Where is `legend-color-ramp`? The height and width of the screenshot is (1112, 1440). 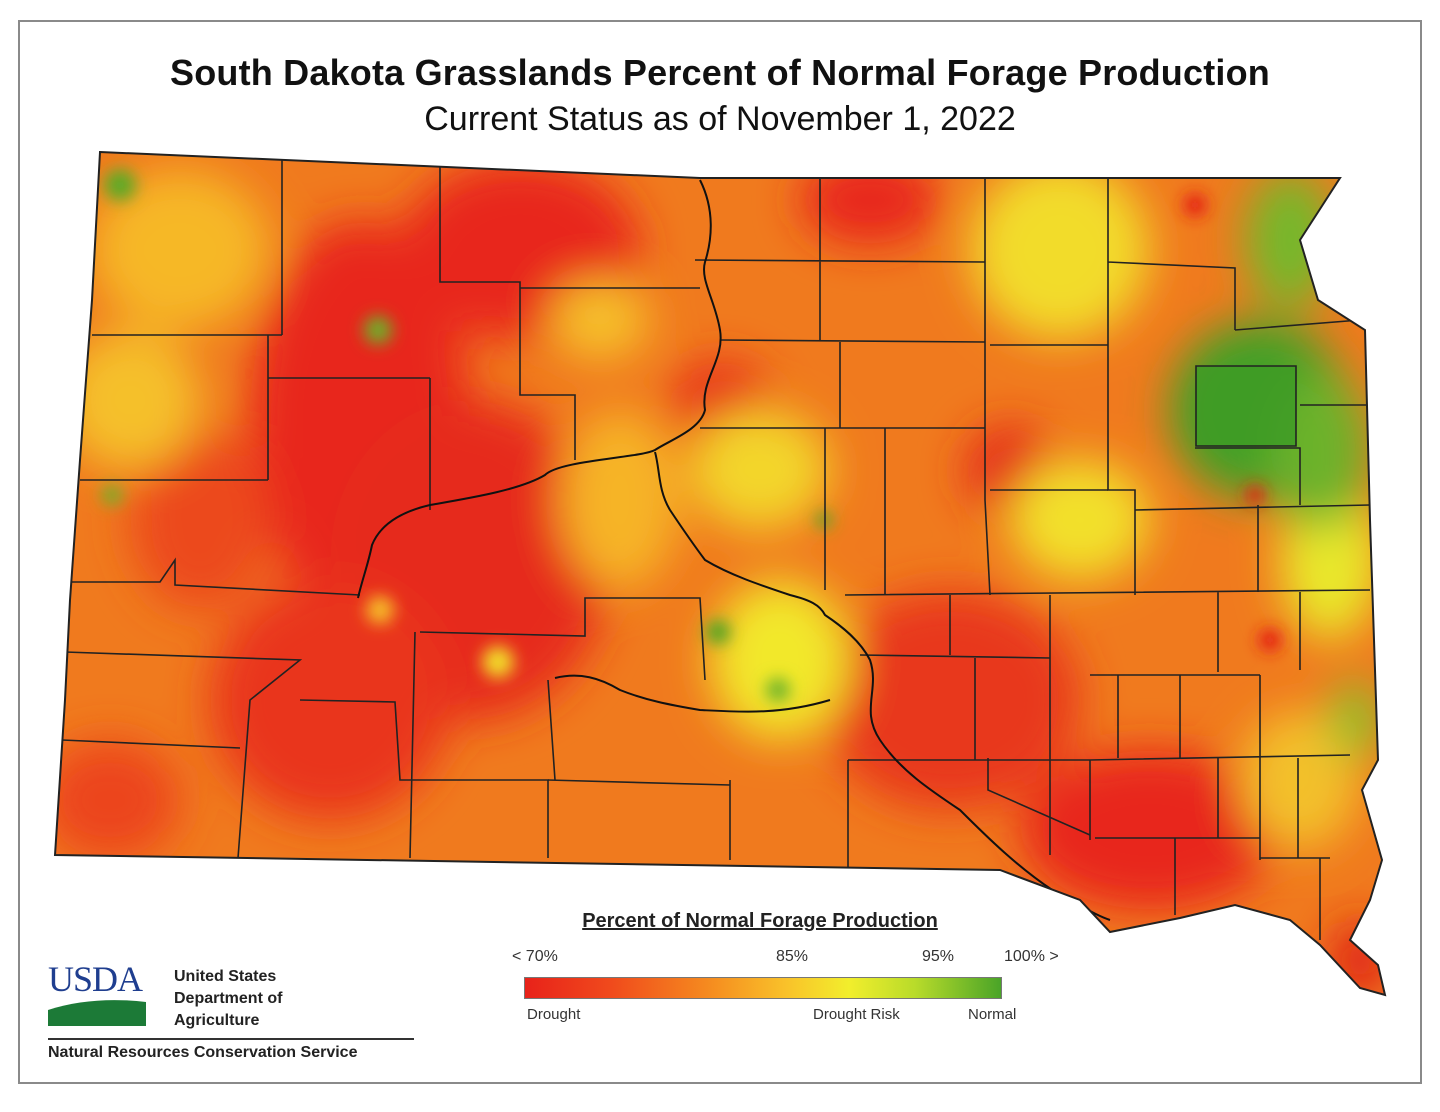
legend-color-ramp is located at coordinates (763, 988).